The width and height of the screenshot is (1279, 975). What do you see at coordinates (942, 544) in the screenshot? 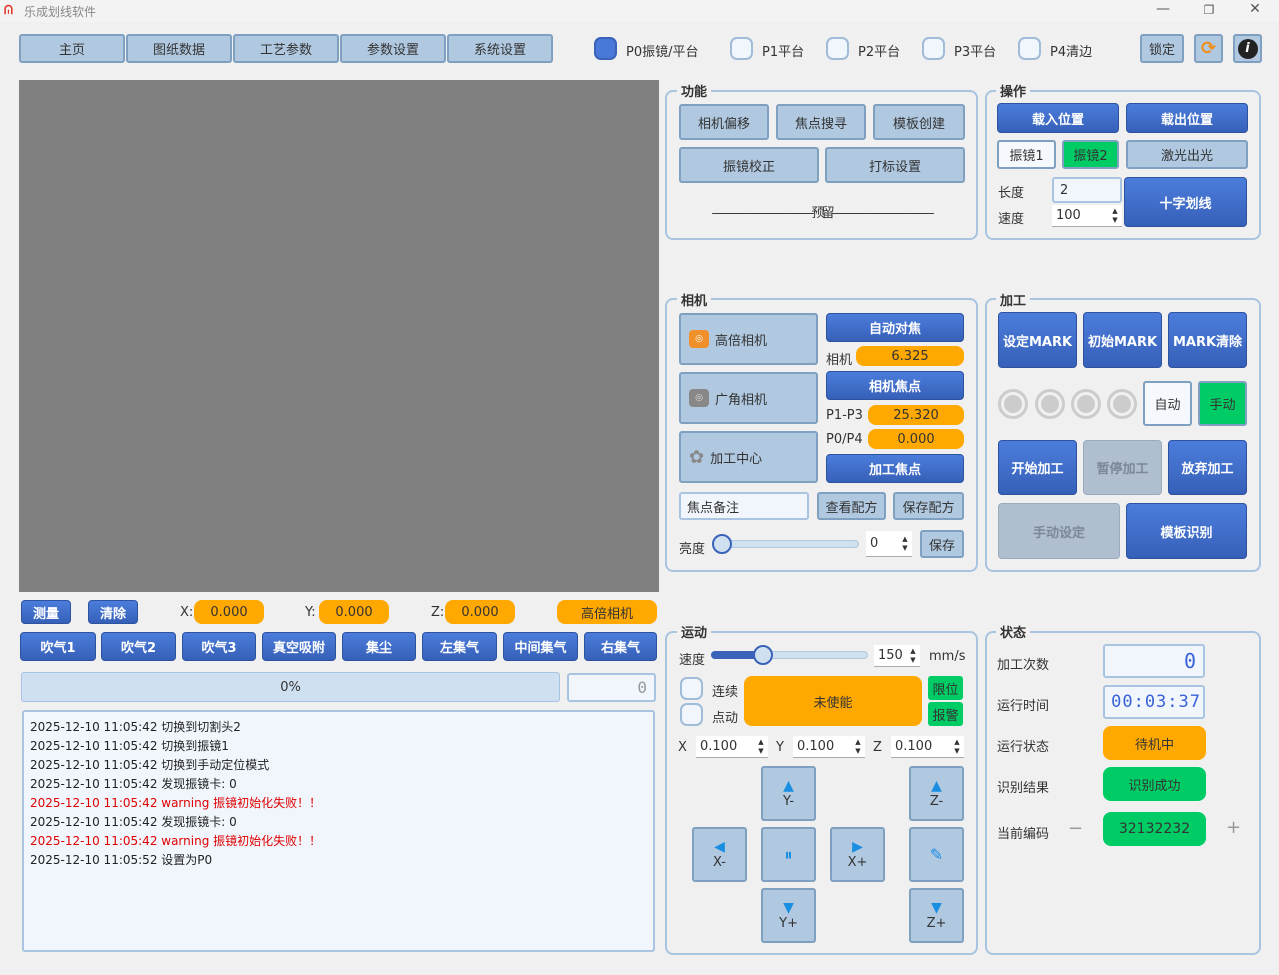
I see `brightness-save-button: 保存` at bounding box center [942, 544].